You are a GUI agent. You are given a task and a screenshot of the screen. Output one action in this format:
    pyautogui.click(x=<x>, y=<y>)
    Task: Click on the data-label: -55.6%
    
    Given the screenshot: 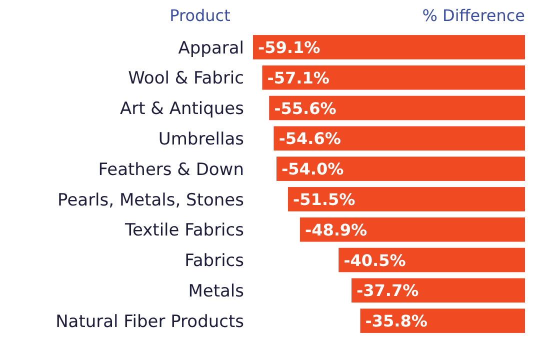 What is the action you would take?
    pyautogui.click(x=305, y=108)
    